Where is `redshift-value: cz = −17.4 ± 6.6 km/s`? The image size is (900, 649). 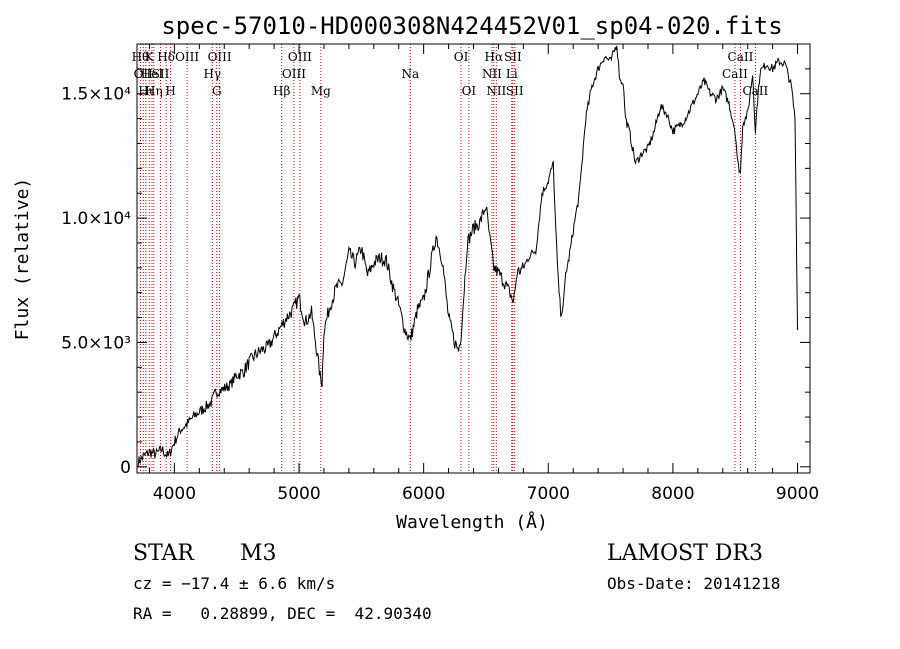 redshift-value: cz = −17.4 ± 6.6 km/s is located at coordinates (234, 583).